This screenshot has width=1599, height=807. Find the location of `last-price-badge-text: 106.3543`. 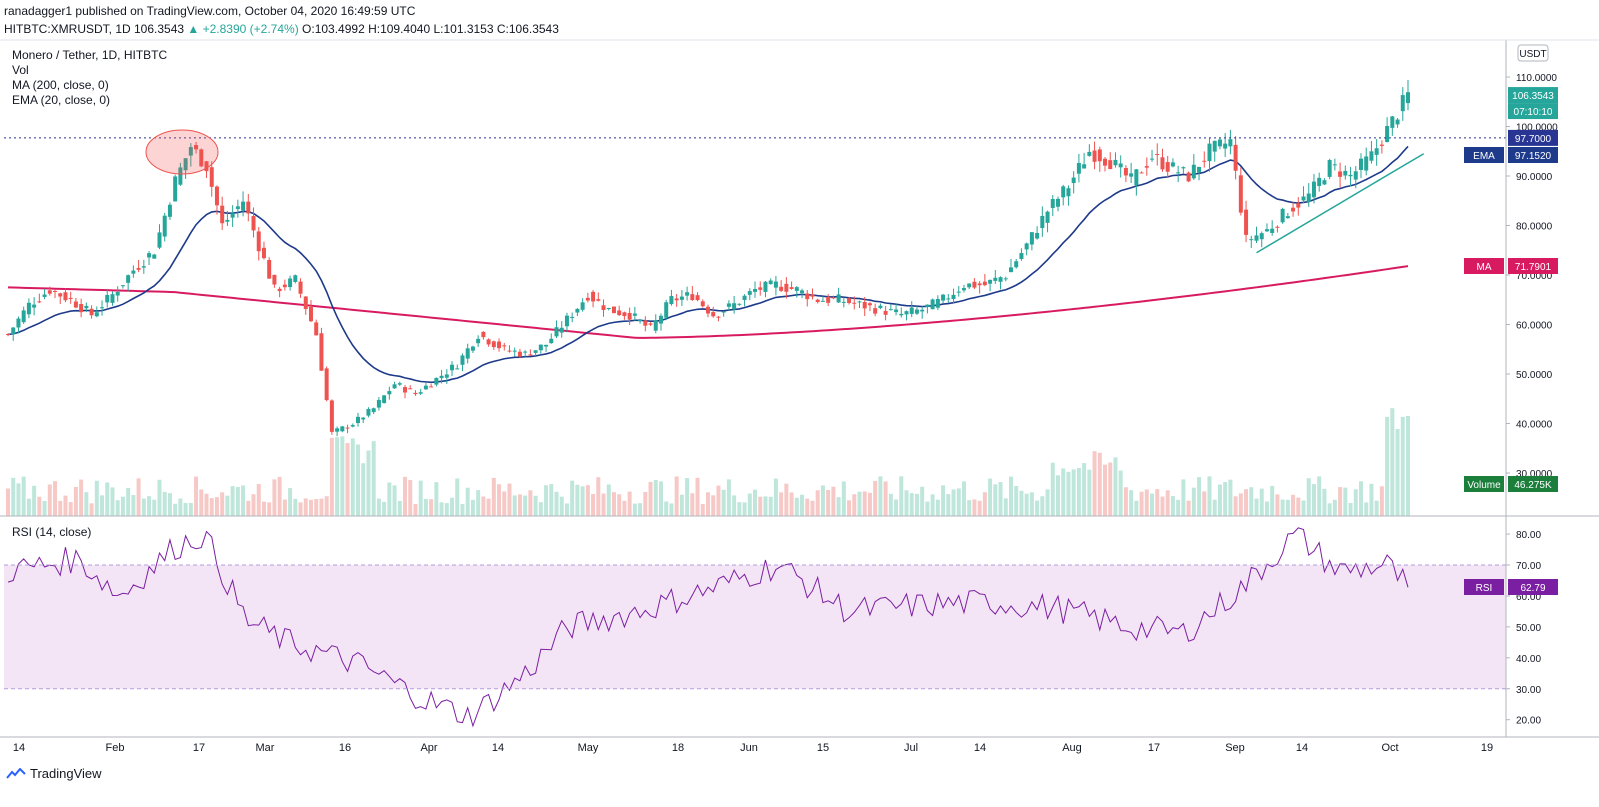

last-price-badge-text: 106.3543 is located at coordinates (1533, 96).